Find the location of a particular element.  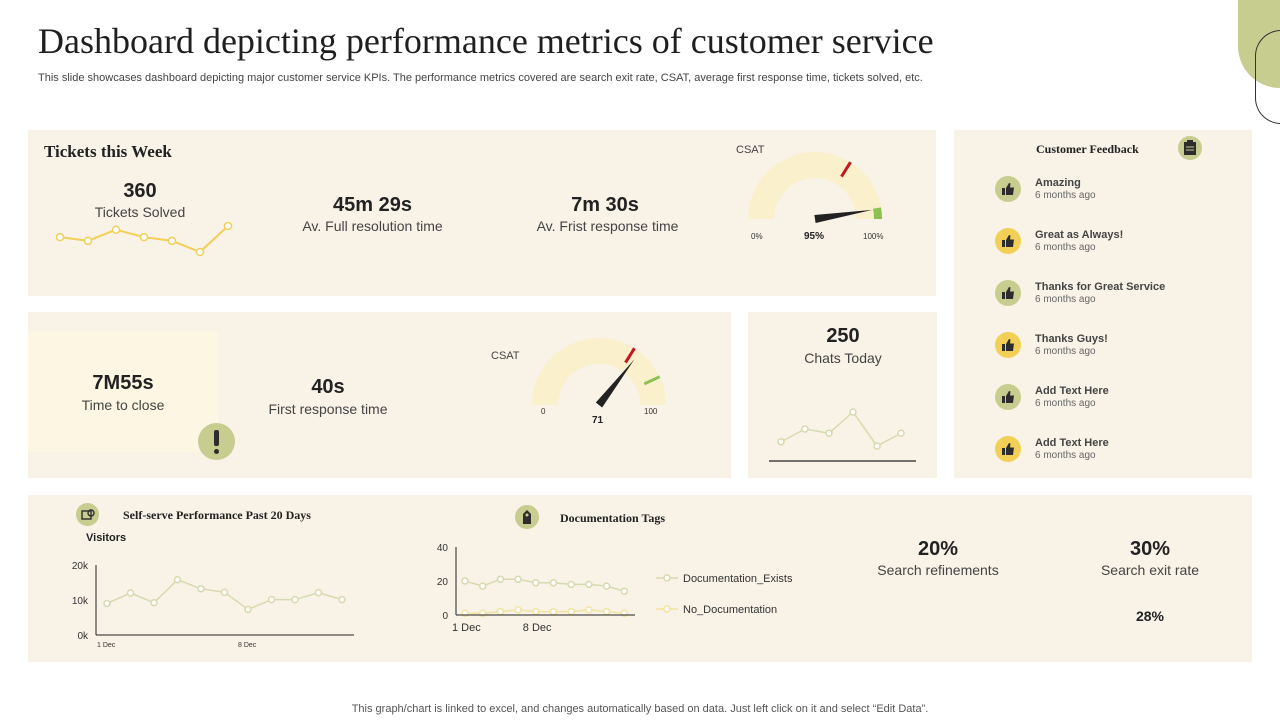

visitors-y-tick: 20k is located at coordinates (80, 566).